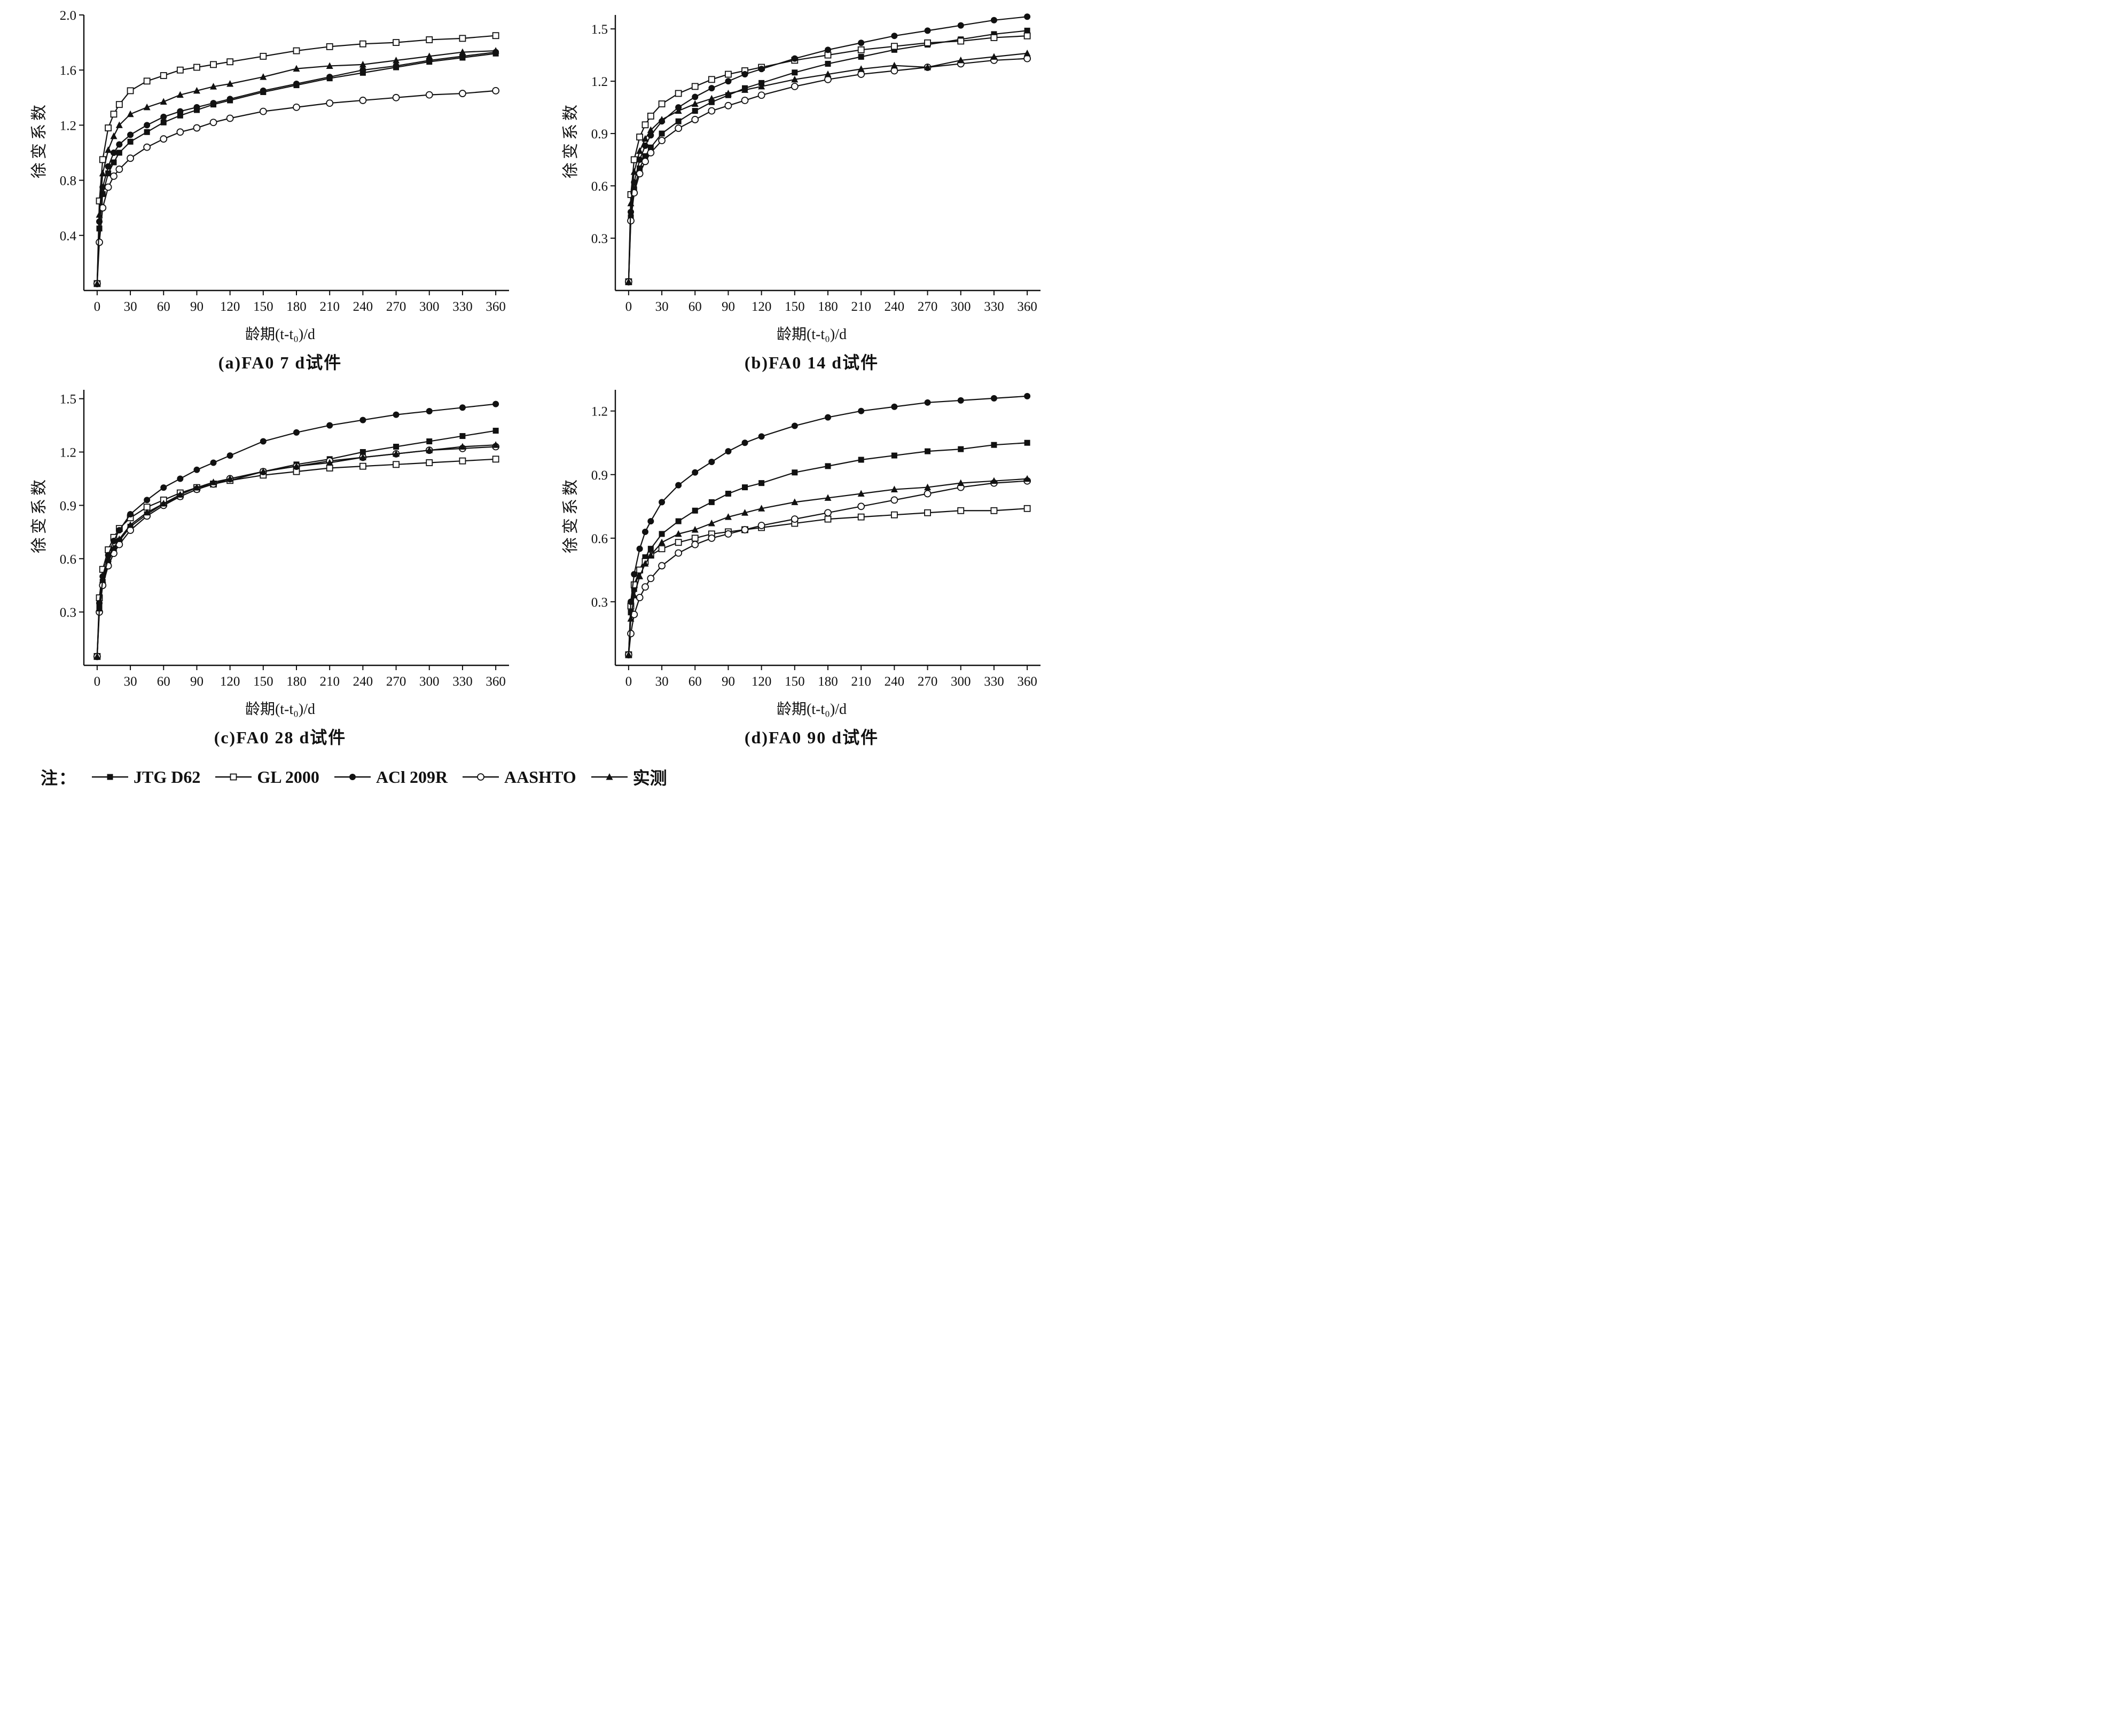 This screenshot has height=1736, width=2128. Describe the element at coordinates (167, 777) in the screenshot. I see `legend-label: JTG D62` at that location.